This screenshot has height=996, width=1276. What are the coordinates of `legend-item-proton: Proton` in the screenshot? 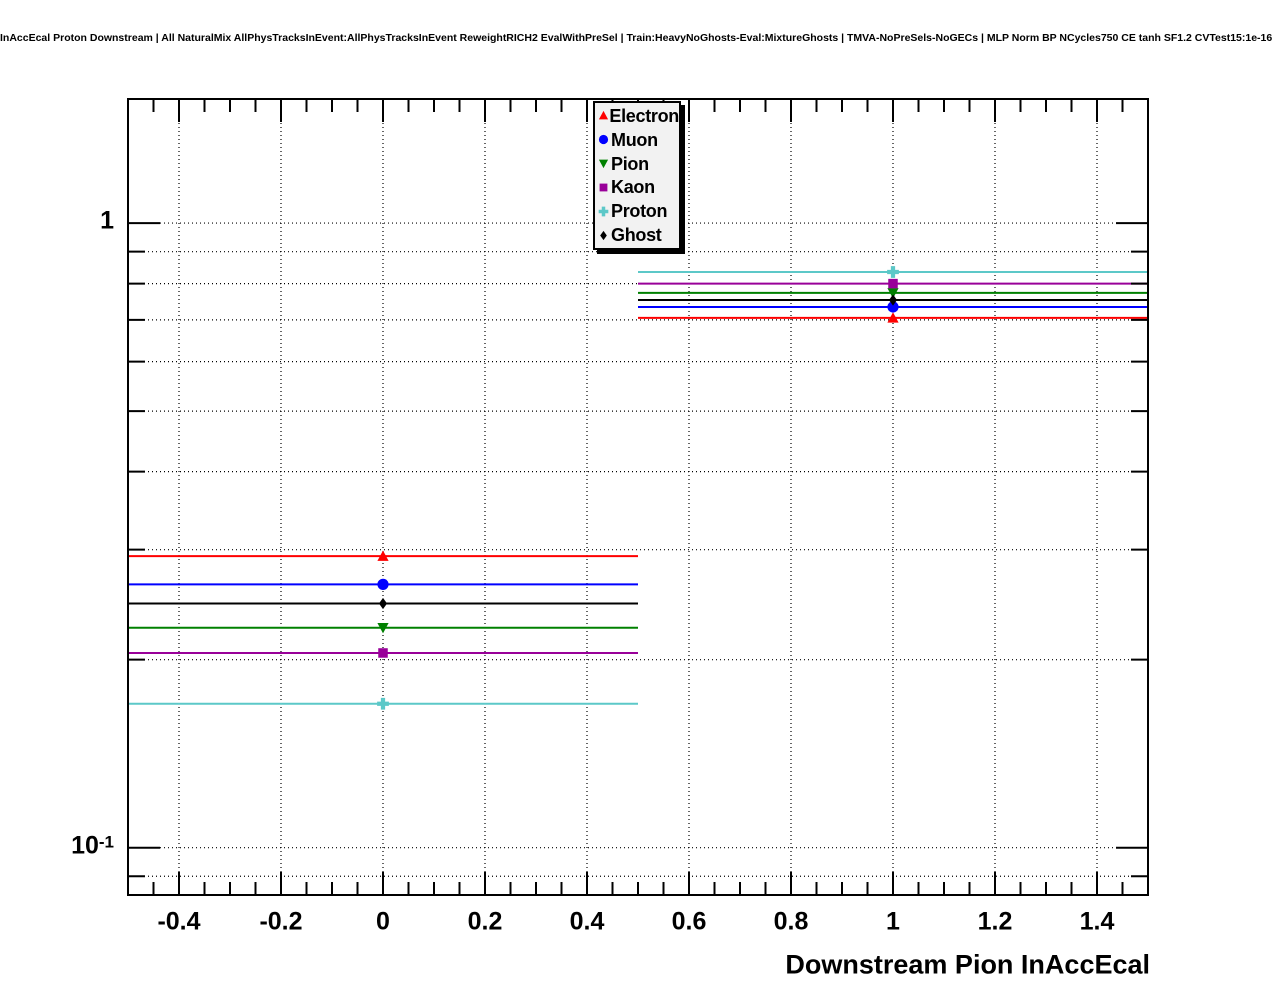 It's located at (638, 211).